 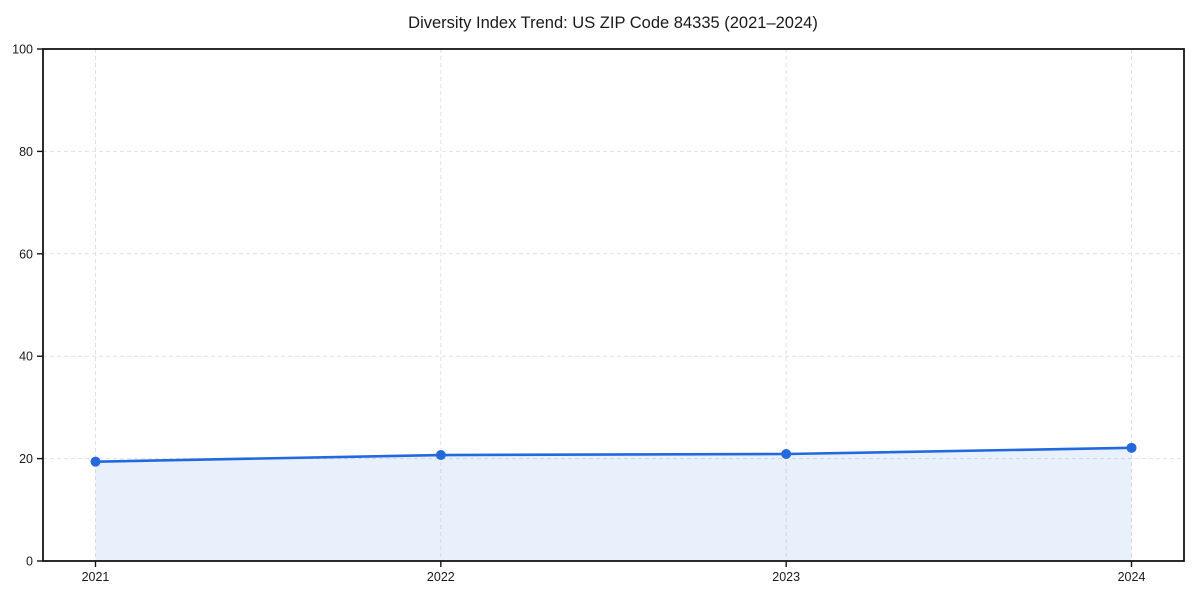 What do you see at coordinates (440, 455) in the screenshot?
I see `data-point-2022` at bounding box center [440, 455].